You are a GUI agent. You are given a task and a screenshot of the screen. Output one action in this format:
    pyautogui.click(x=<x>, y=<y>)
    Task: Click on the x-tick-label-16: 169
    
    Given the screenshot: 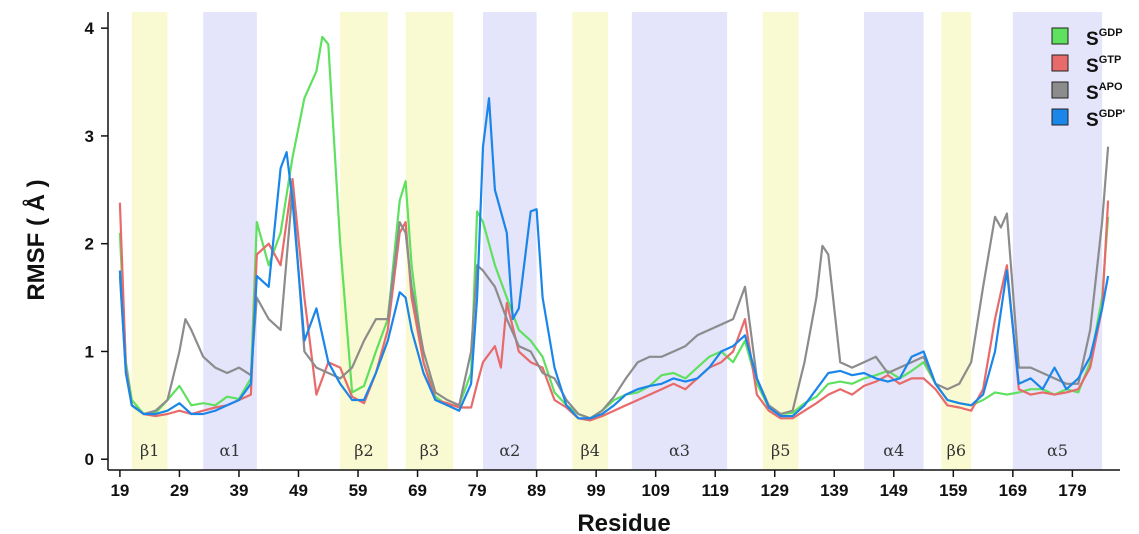 What is the action you would take?
    pyautogui.click(x=1013, y=490)
    